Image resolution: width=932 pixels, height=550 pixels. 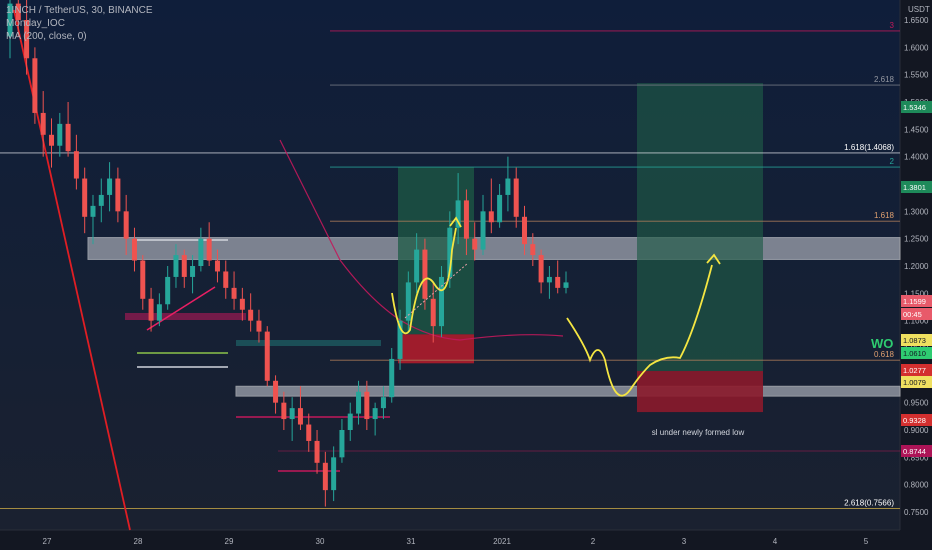 What do you see at coordinates (138, 541) in the screenshot?
I see `x-tick-label: 28` at bounding box center [138, 541].